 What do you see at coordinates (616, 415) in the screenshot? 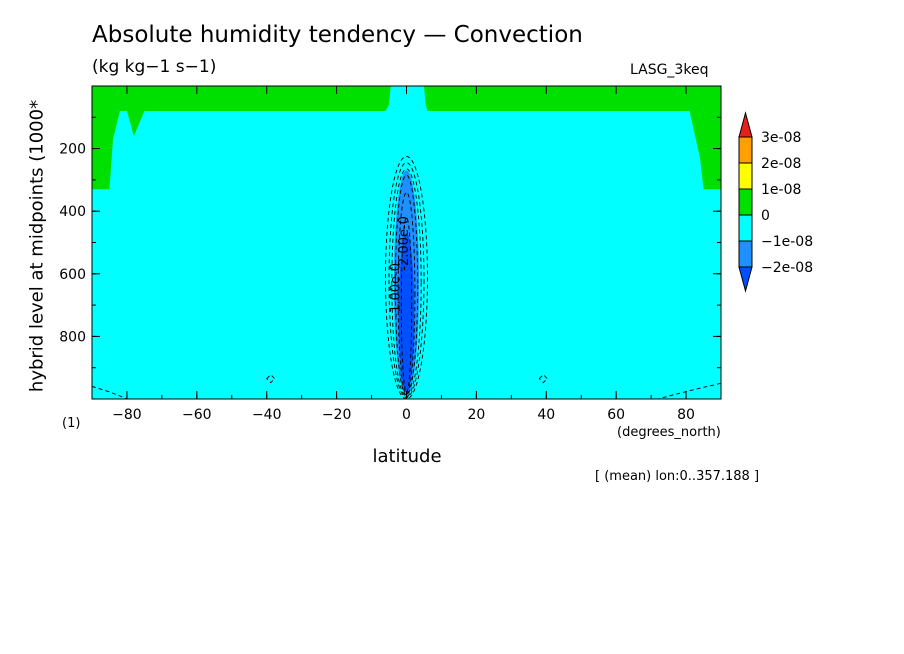
I see `x-tick-label: 60` at bounding box center [616, 415].